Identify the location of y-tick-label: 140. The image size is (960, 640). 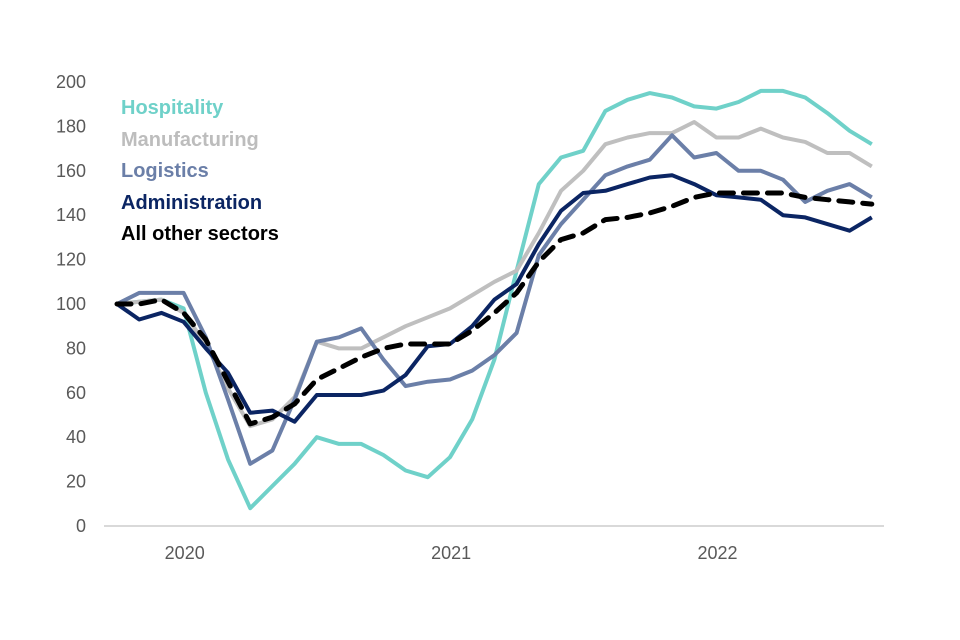
(71, 215).